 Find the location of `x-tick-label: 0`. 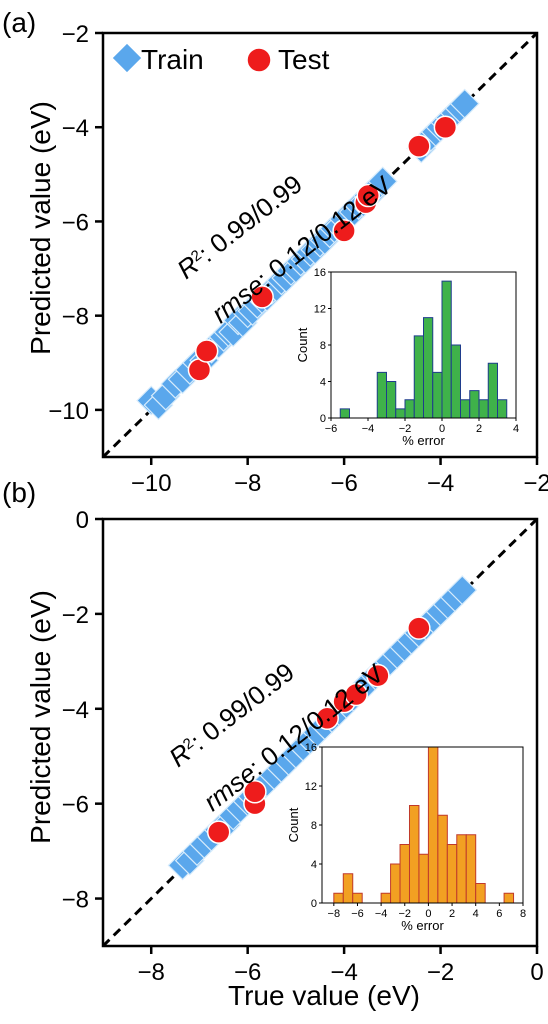

x-tick-label: 0 is located at coordinates (536, 972).